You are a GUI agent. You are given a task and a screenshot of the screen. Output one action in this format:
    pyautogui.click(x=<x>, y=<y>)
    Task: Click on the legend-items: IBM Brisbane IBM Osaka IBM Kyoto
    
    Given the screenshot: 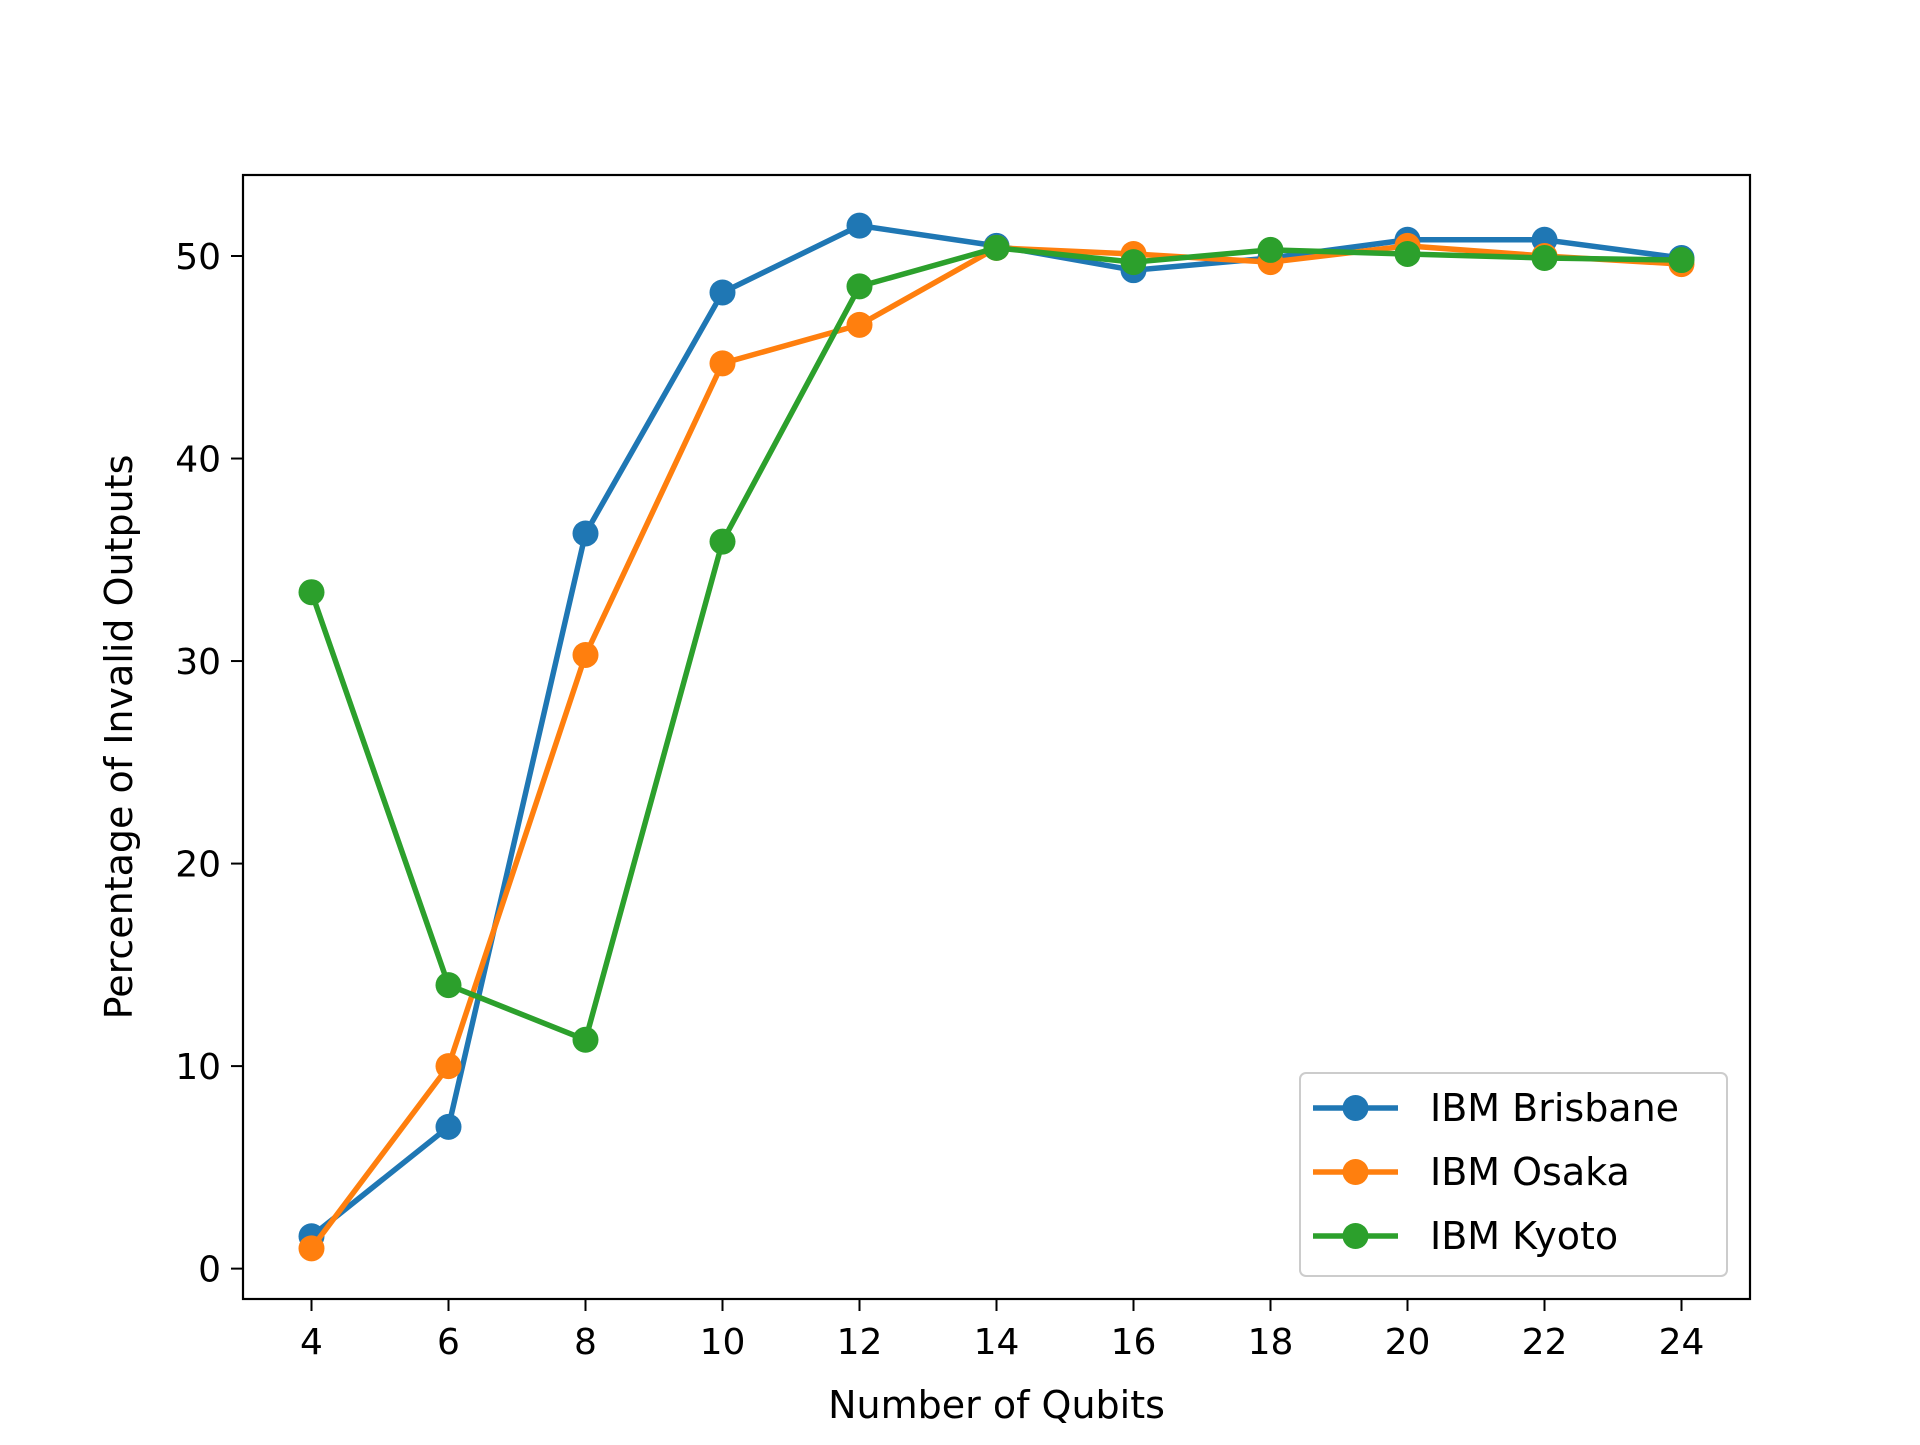 What is the action you would take?
    pyautogui.click(x=1496, y=1172)
    